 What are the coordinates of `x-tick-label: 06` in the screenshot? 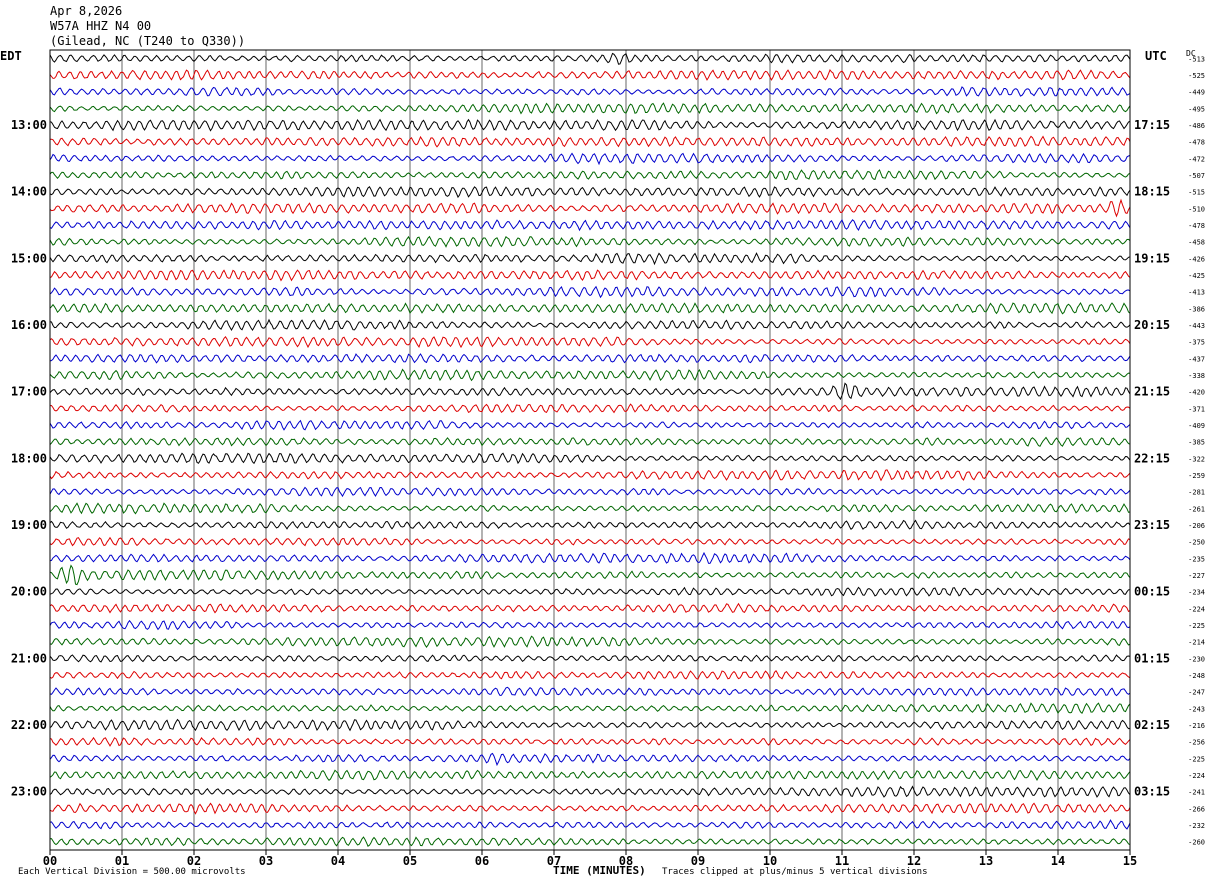 It's located at (482, 861).